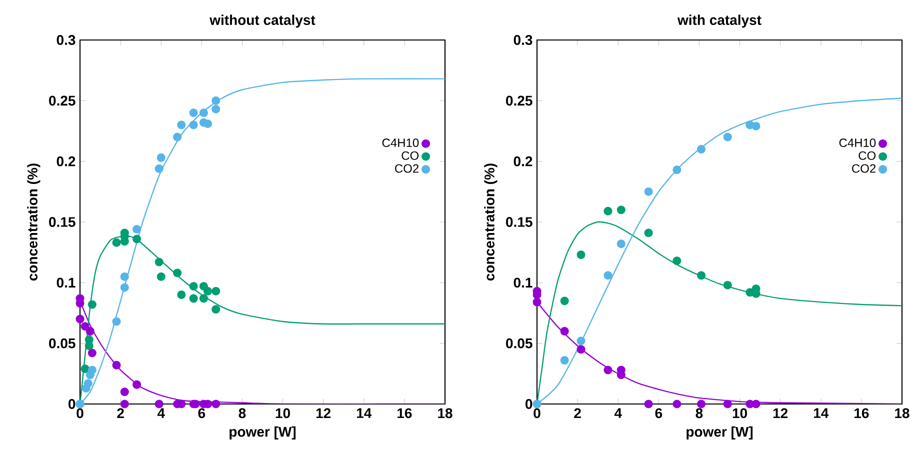  What do you see at coordinates (719, 21) in the screenshot?
I see `chart-title: with catalyst` at bounding box center [719, 21].